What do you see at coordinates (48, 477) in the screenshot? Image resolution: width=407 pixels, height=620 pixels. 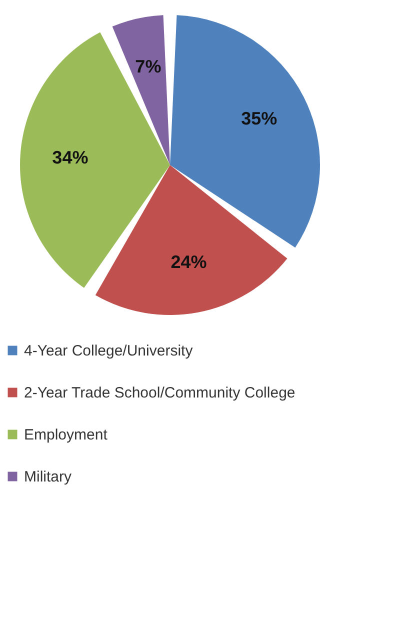 I see `legend-label: Military` at bounding box center [48, 477].